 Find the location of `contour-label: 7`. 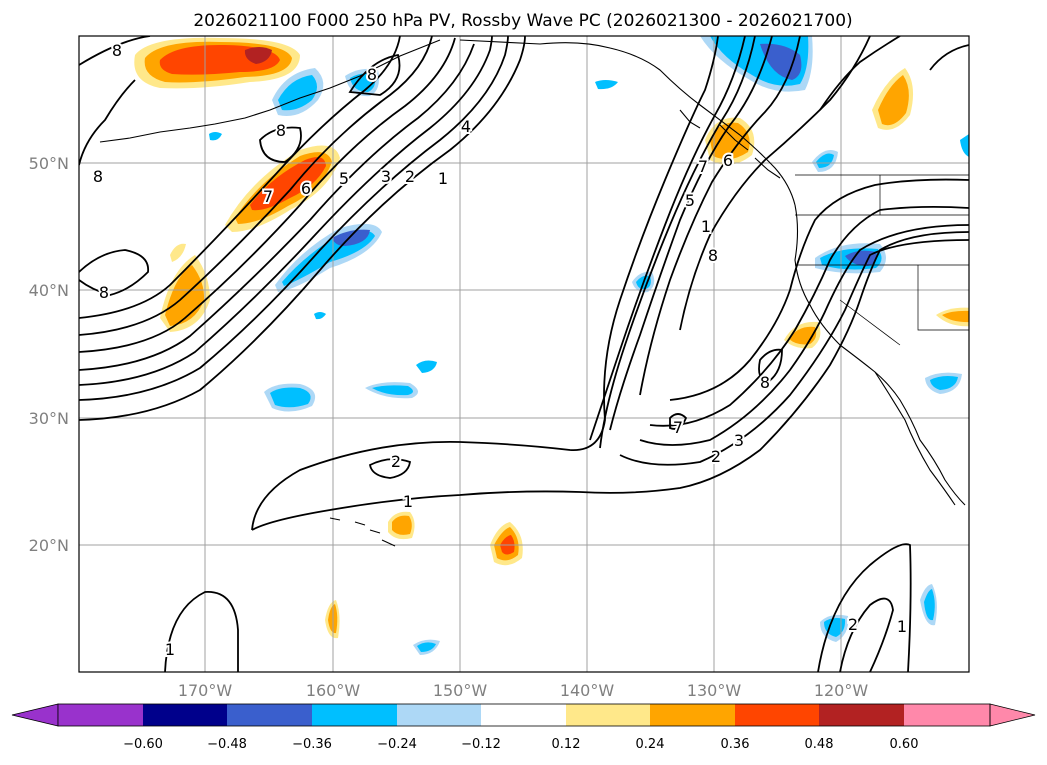

contour-label: 7 is located at coordinates (703, 166).